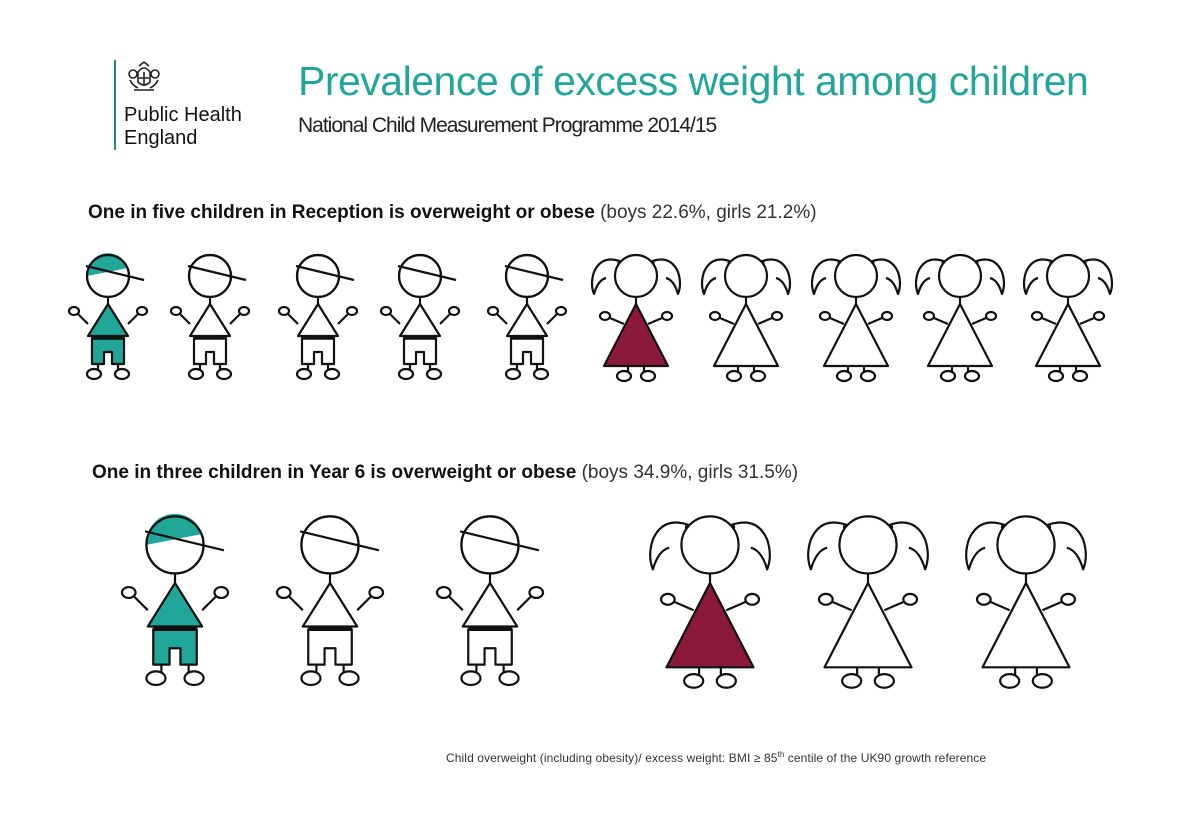  Describe the element at coordinates (708, 212) in the screenshot. I see `reception-heading-detail: (boys 22.6%, girls 21.2%)` at that location.